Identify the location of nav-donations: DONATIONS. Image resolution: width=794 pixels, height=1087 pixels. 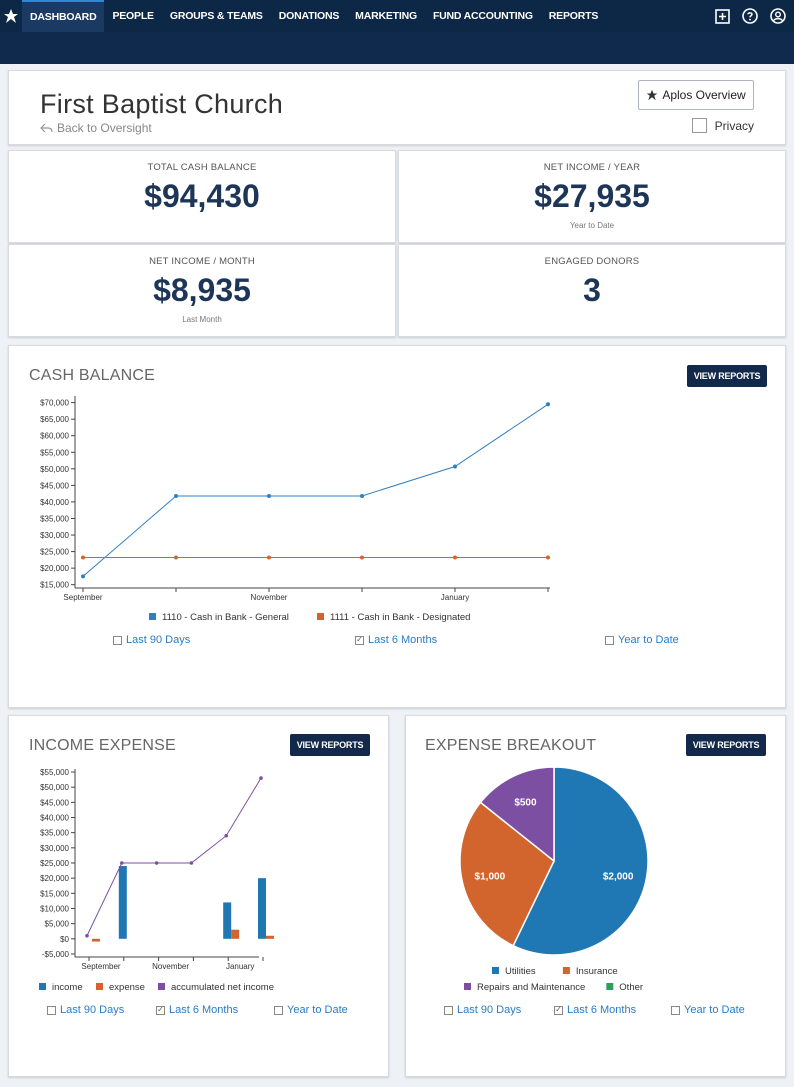
(309, 16).